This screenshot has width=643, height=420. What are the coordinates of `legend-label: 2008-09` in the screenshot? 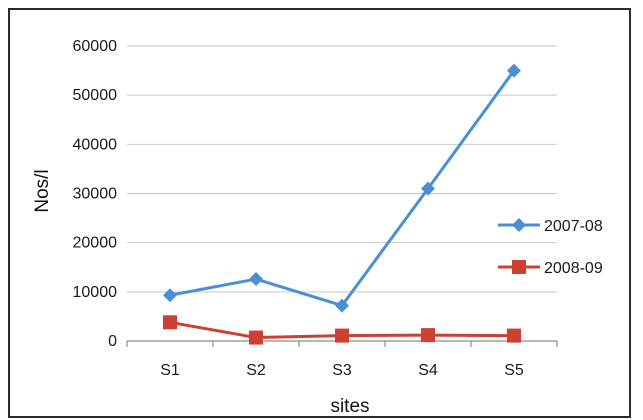 It's located at (573, 268).